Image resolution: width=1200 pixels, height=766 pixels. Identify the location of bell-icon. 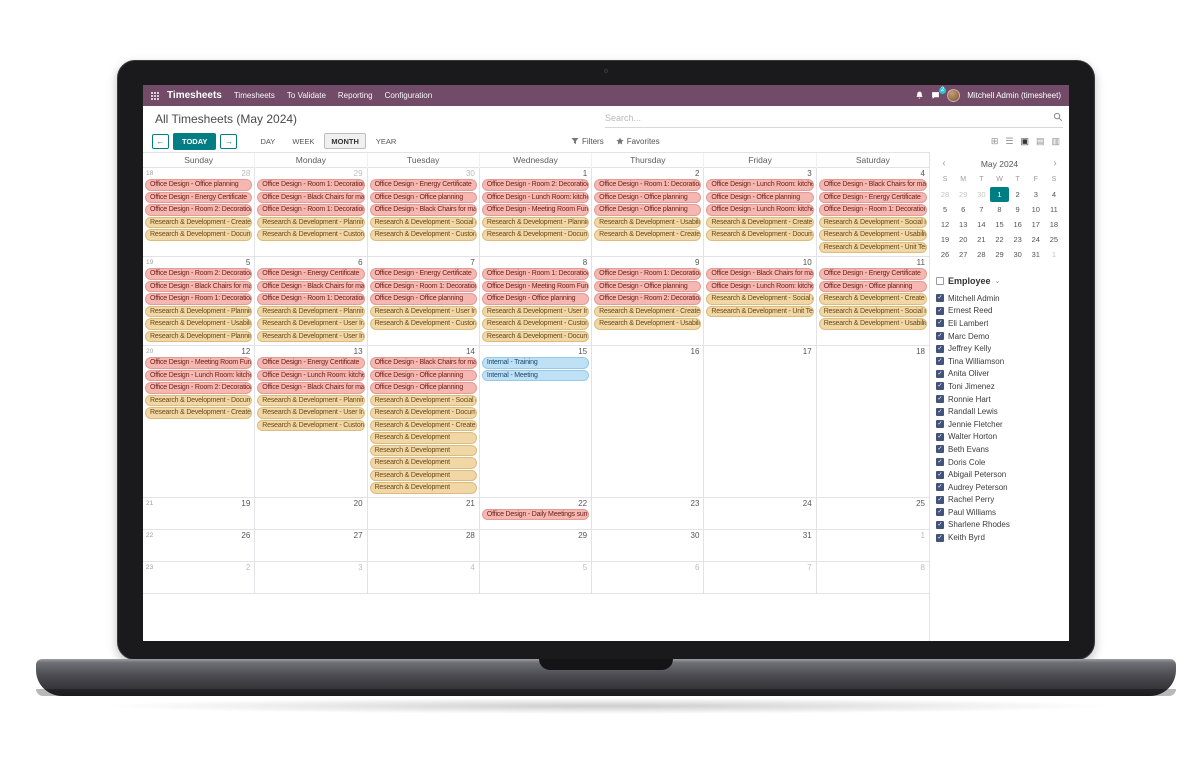
(919, 95).